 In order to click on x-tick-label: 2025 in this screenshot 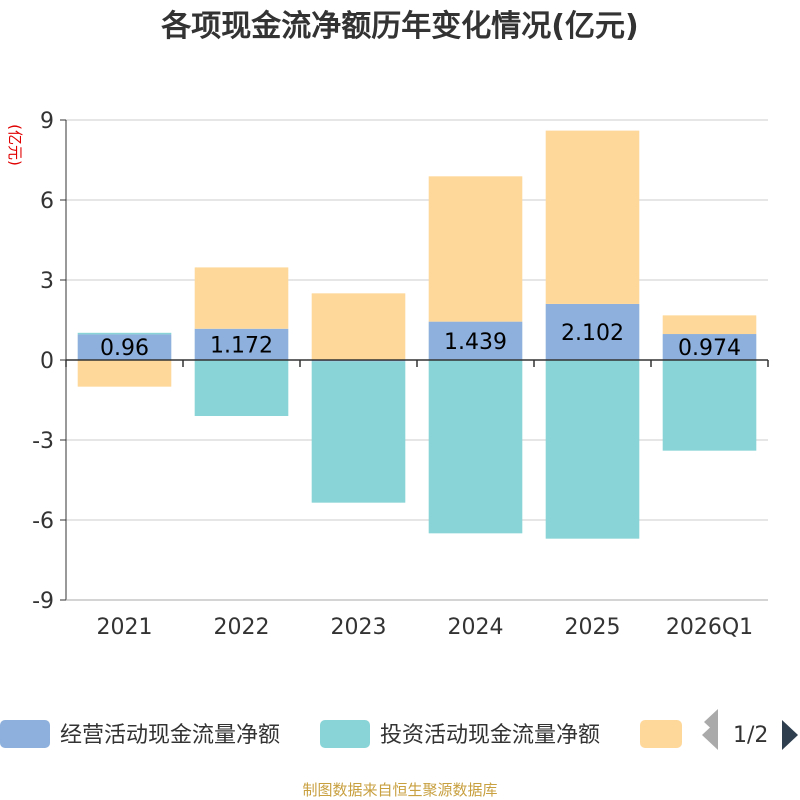, I will do `click(593, 627)`.